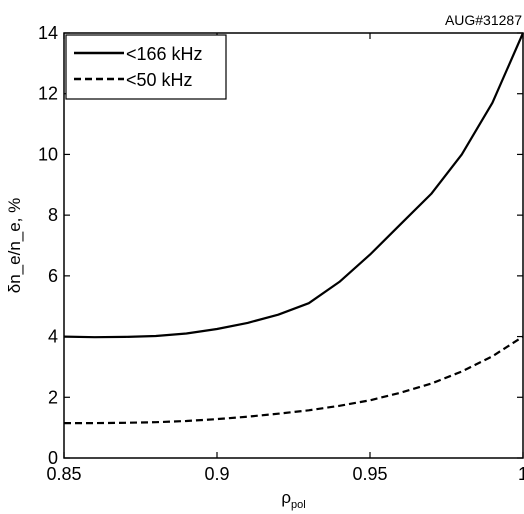  I want to click on y-tick-label: 6, so click(53, 276).